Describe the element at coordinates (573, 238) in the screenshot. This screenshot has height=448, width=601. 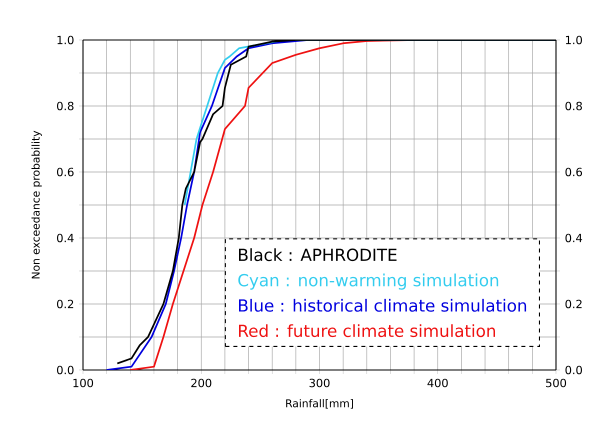
I see `y2-tick-label: 0.4` at that location.